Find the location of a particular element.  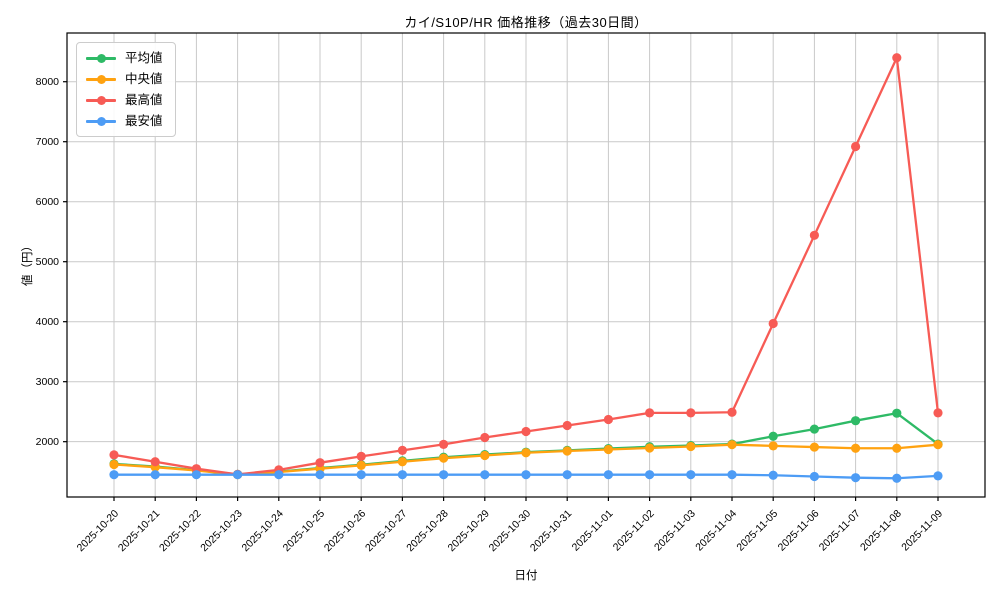

x-tick-label: 2025-11-03 is located at coordinates (675, 531).